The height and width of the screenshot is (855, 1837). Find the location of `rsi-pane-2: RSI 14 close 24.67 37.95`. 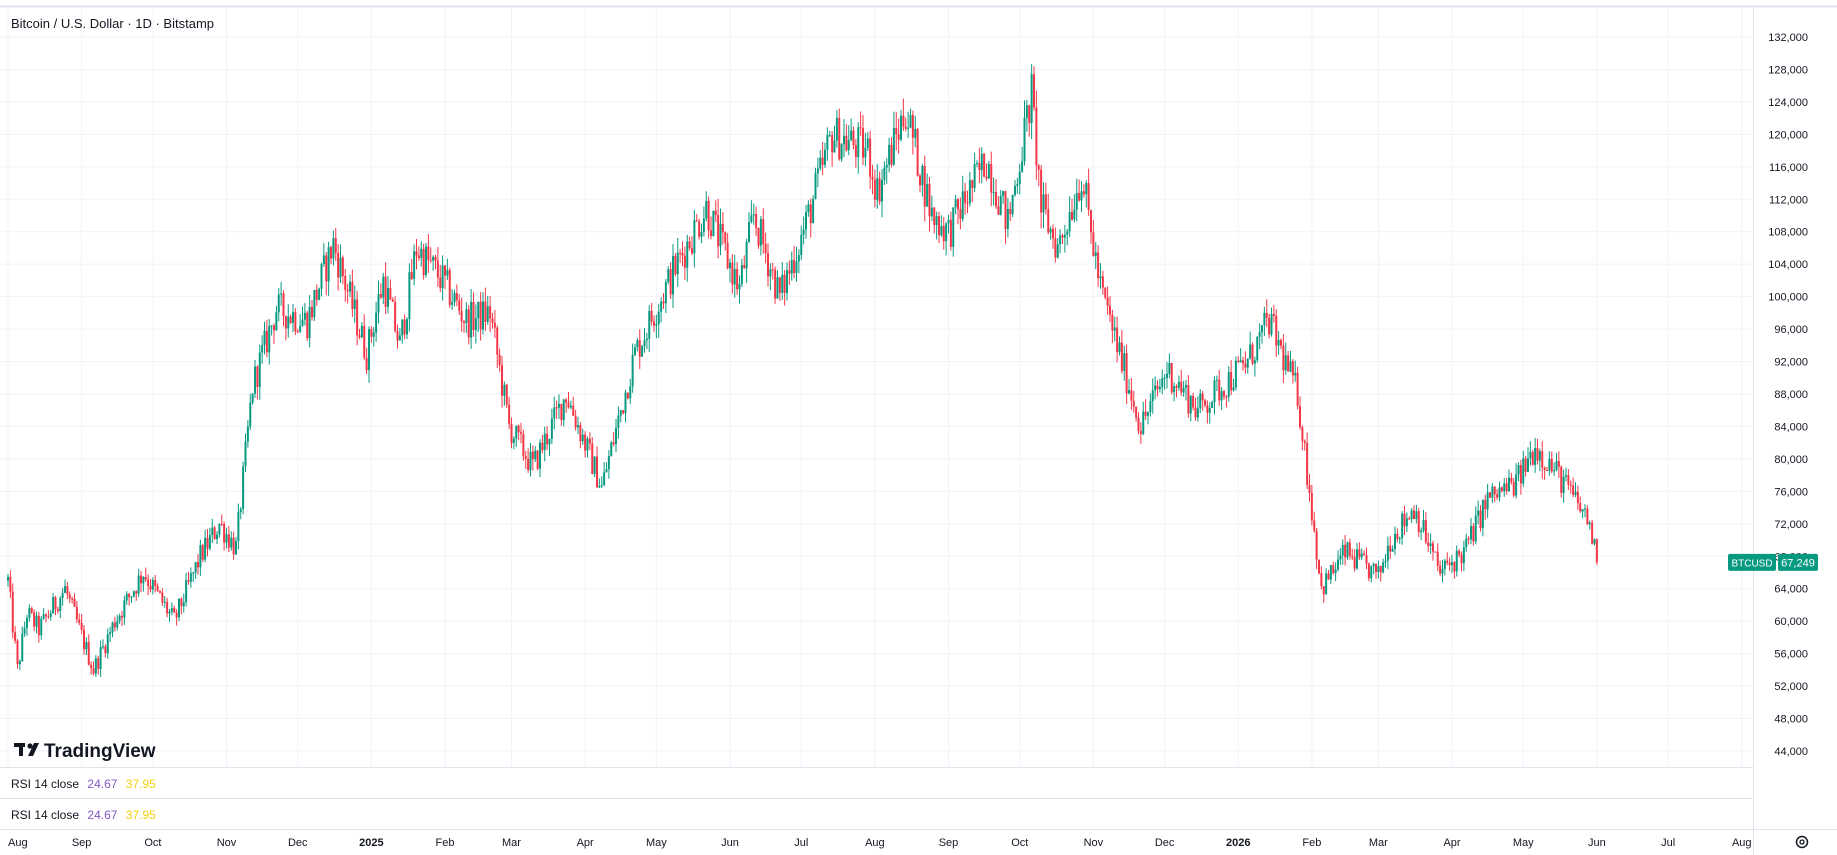

rsi-pane-2: RSI 14 close 24.67 37.95 is located at coordinates (83, 815).